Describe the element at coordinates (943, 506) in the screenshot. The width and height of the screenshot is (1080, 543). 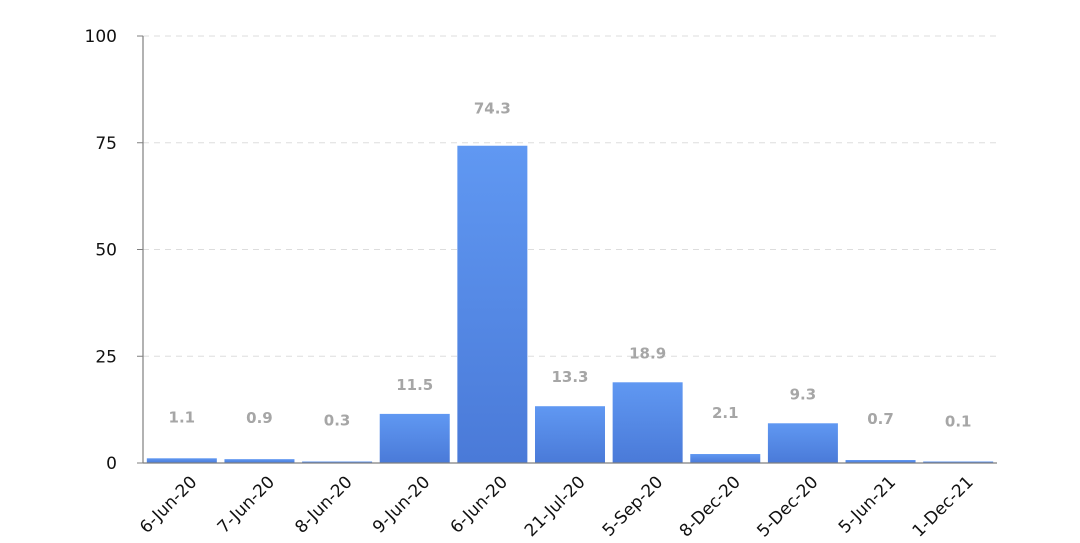
I see `x-tick-label: 1-Dec-21` at that location.